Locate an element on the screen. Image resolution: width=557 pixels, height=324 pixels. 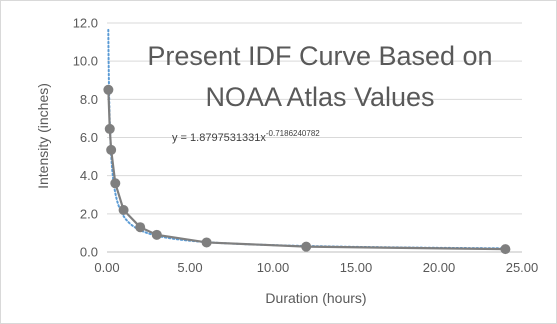
x-tick-label: 5.00 is located at coordinates (189, 267).